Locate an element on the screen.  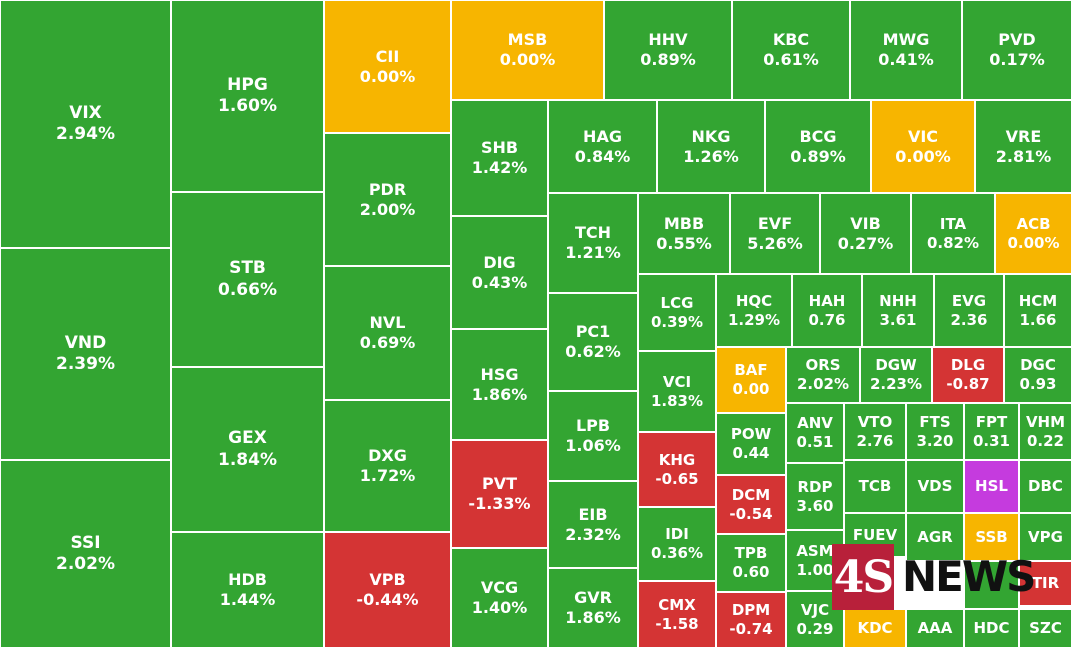
tile-rdp: RDP 3.60 is located at coordinates (815, 496).